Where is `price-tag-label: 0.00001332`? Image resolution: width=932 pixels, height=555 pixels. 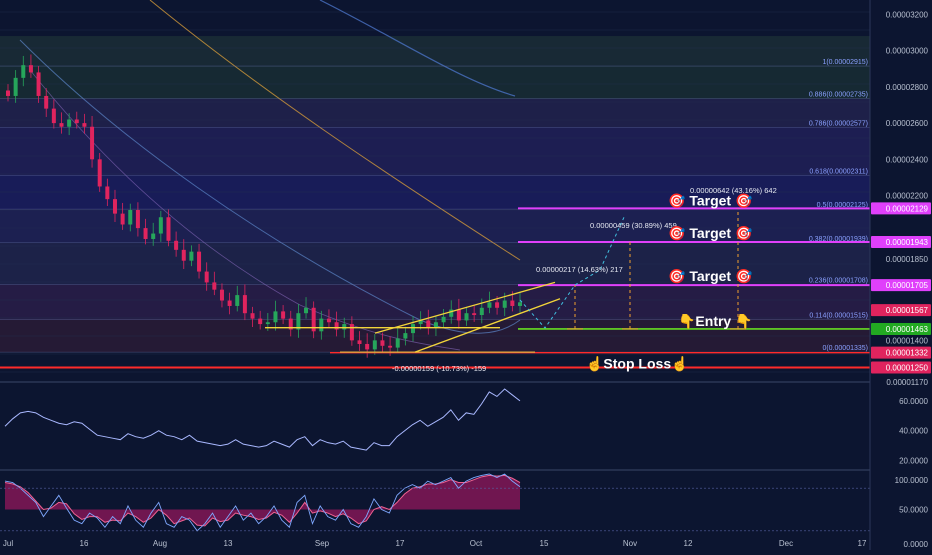 price-tag-label: 0.00001332 is located at coordinates (907, 353).